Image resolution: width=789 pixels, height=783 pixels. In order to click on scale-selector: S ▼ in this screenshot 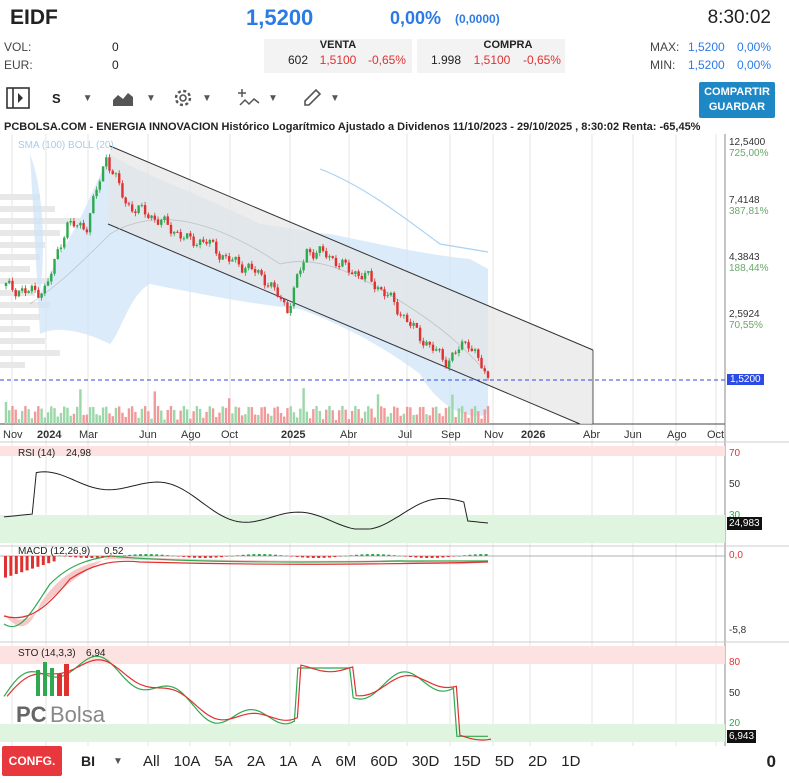, I will do `click(72, 98)`.